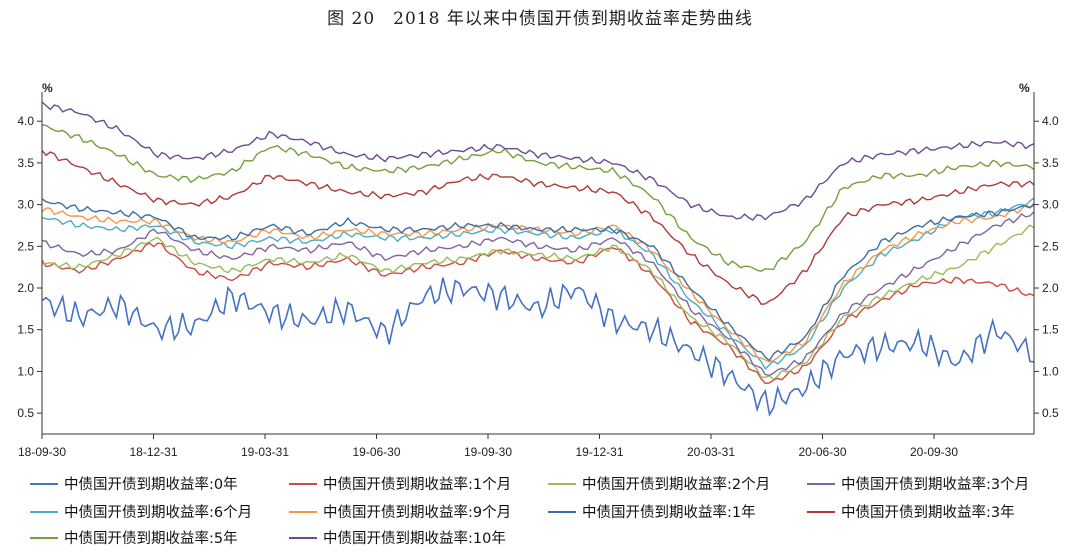 Image resolution: width=1080 pixels, height=558 pixels. What do you see at coordinates (265, 452) in the screenshot?
I see `x-tick-label: 19-03-31` at bounding box center [265, 452].